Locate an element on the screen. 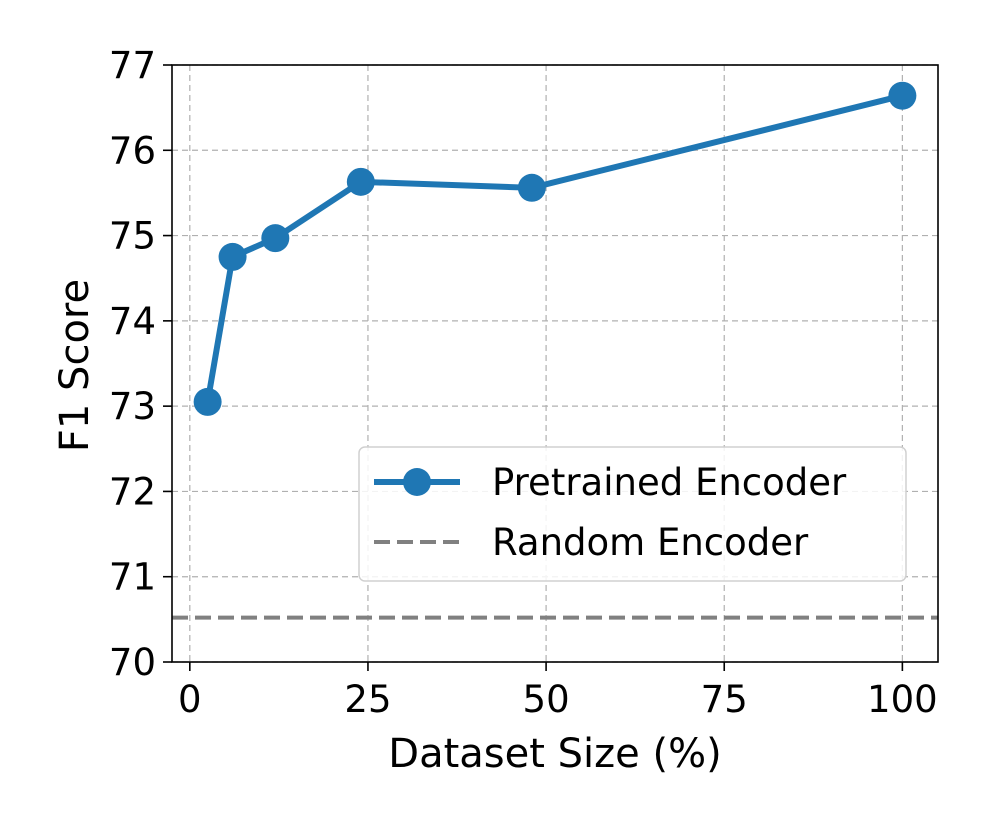  y-tick-label: 71 is located at coordinates (132, 577).